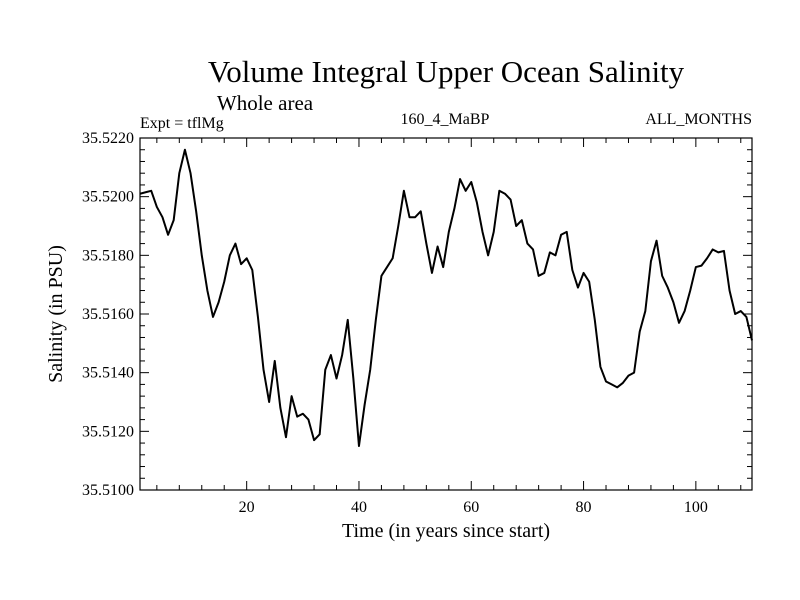 This screenshot has width=800, height=600. What do you see at coordinates (696, 507) in the screenshot?
I see `x-tick-label: 100` at bounding box center [696, 507].